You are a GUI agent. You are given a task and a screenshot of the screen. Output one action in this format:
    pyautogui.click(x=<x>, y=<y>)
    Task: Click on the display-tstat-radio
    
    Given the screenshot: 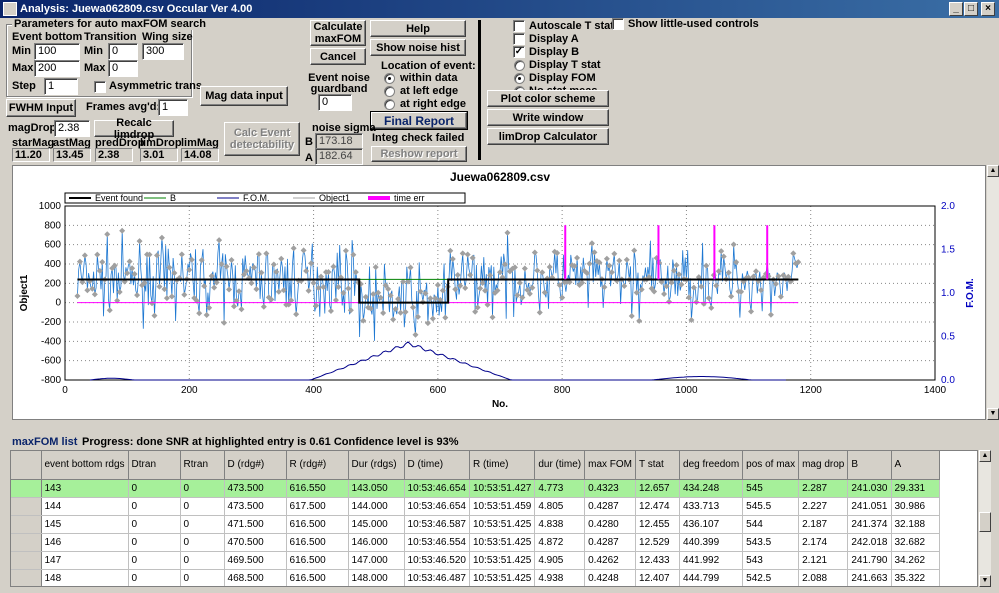 What is the action you would take?
    pyautogui.click(x=519, y=65)
    